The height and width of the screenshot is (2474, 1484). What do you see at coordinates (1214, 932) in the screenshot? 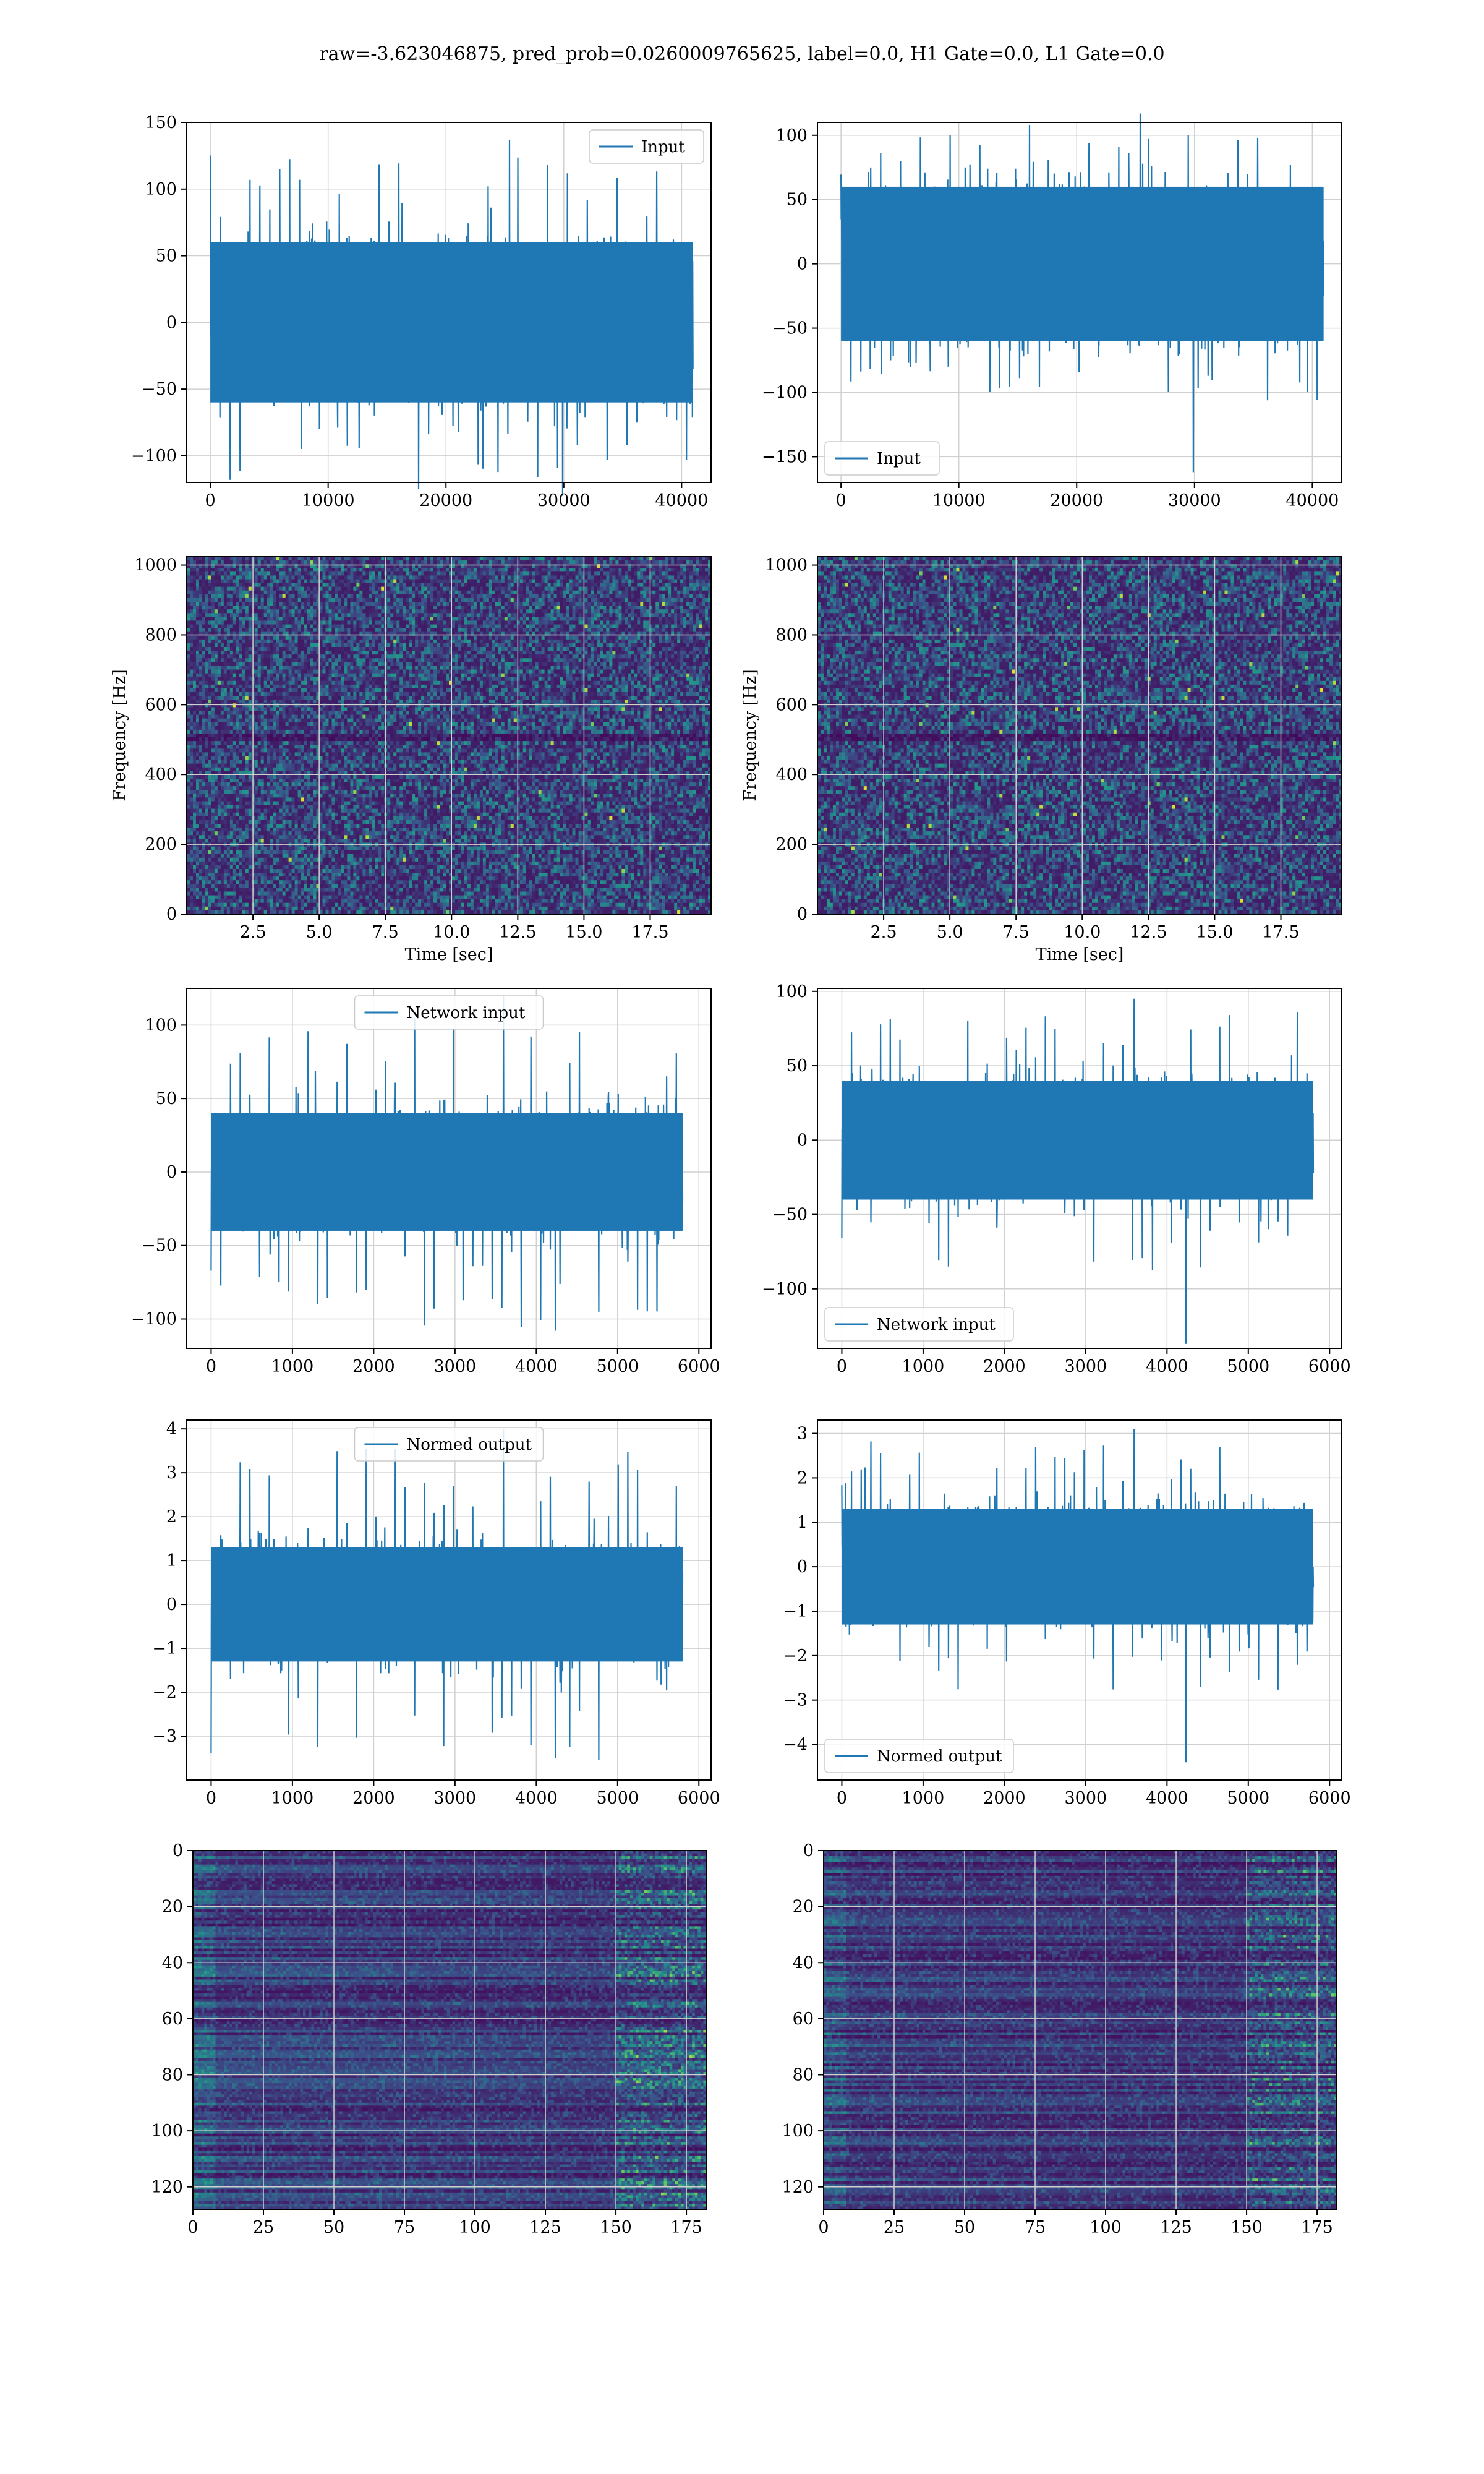
I see `x-tick-label: 15.0` at bounding box center [1214, 932].